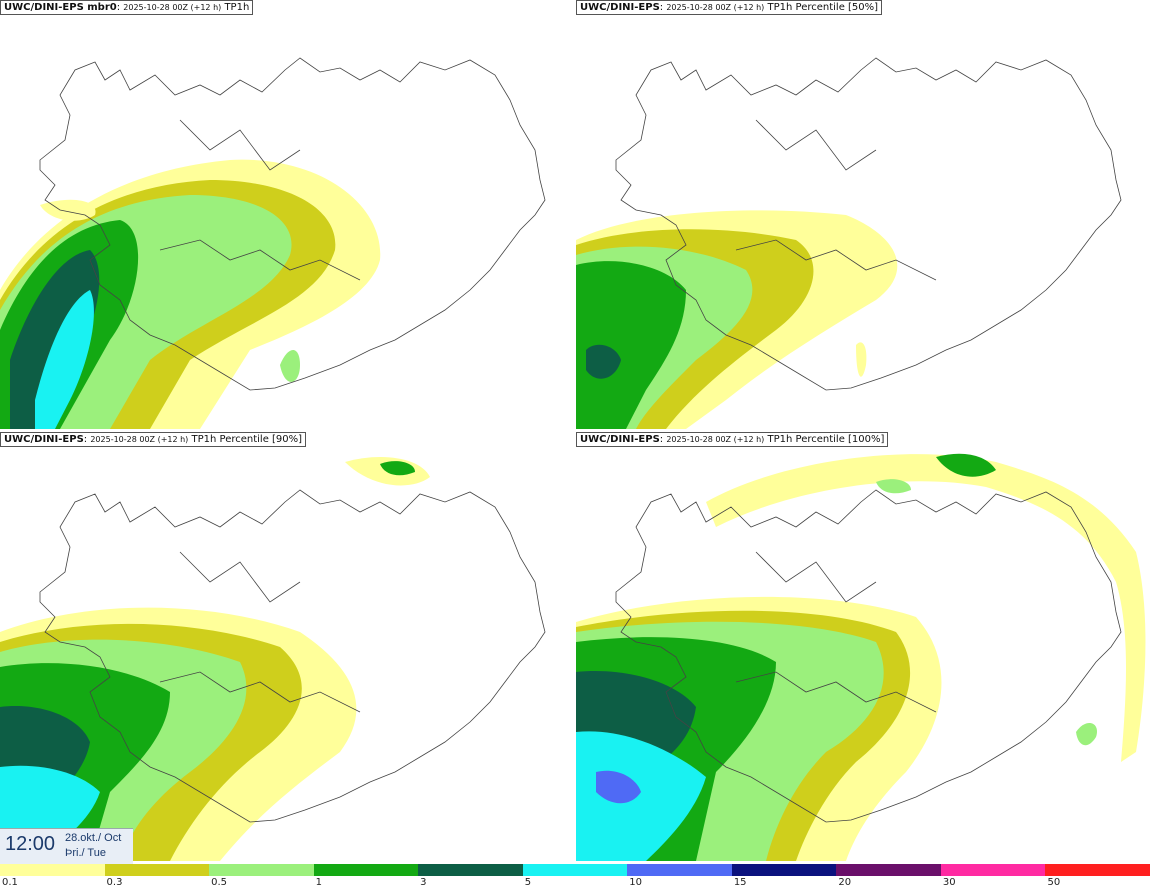 The image size is (1150, 891). Describe the element at coordinates (66, 846) in the screenshot. I see `valid-time-box: 12:00 28.okt./ Oct Þri./ Tue` at that location.